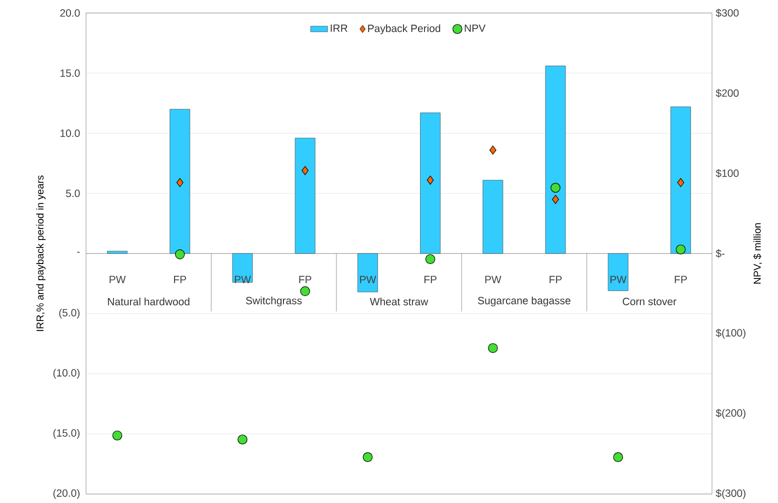 The width and height of the screenshot is (778, 503). I want to click on y-tick-label: (15.0), so click(66, 433).